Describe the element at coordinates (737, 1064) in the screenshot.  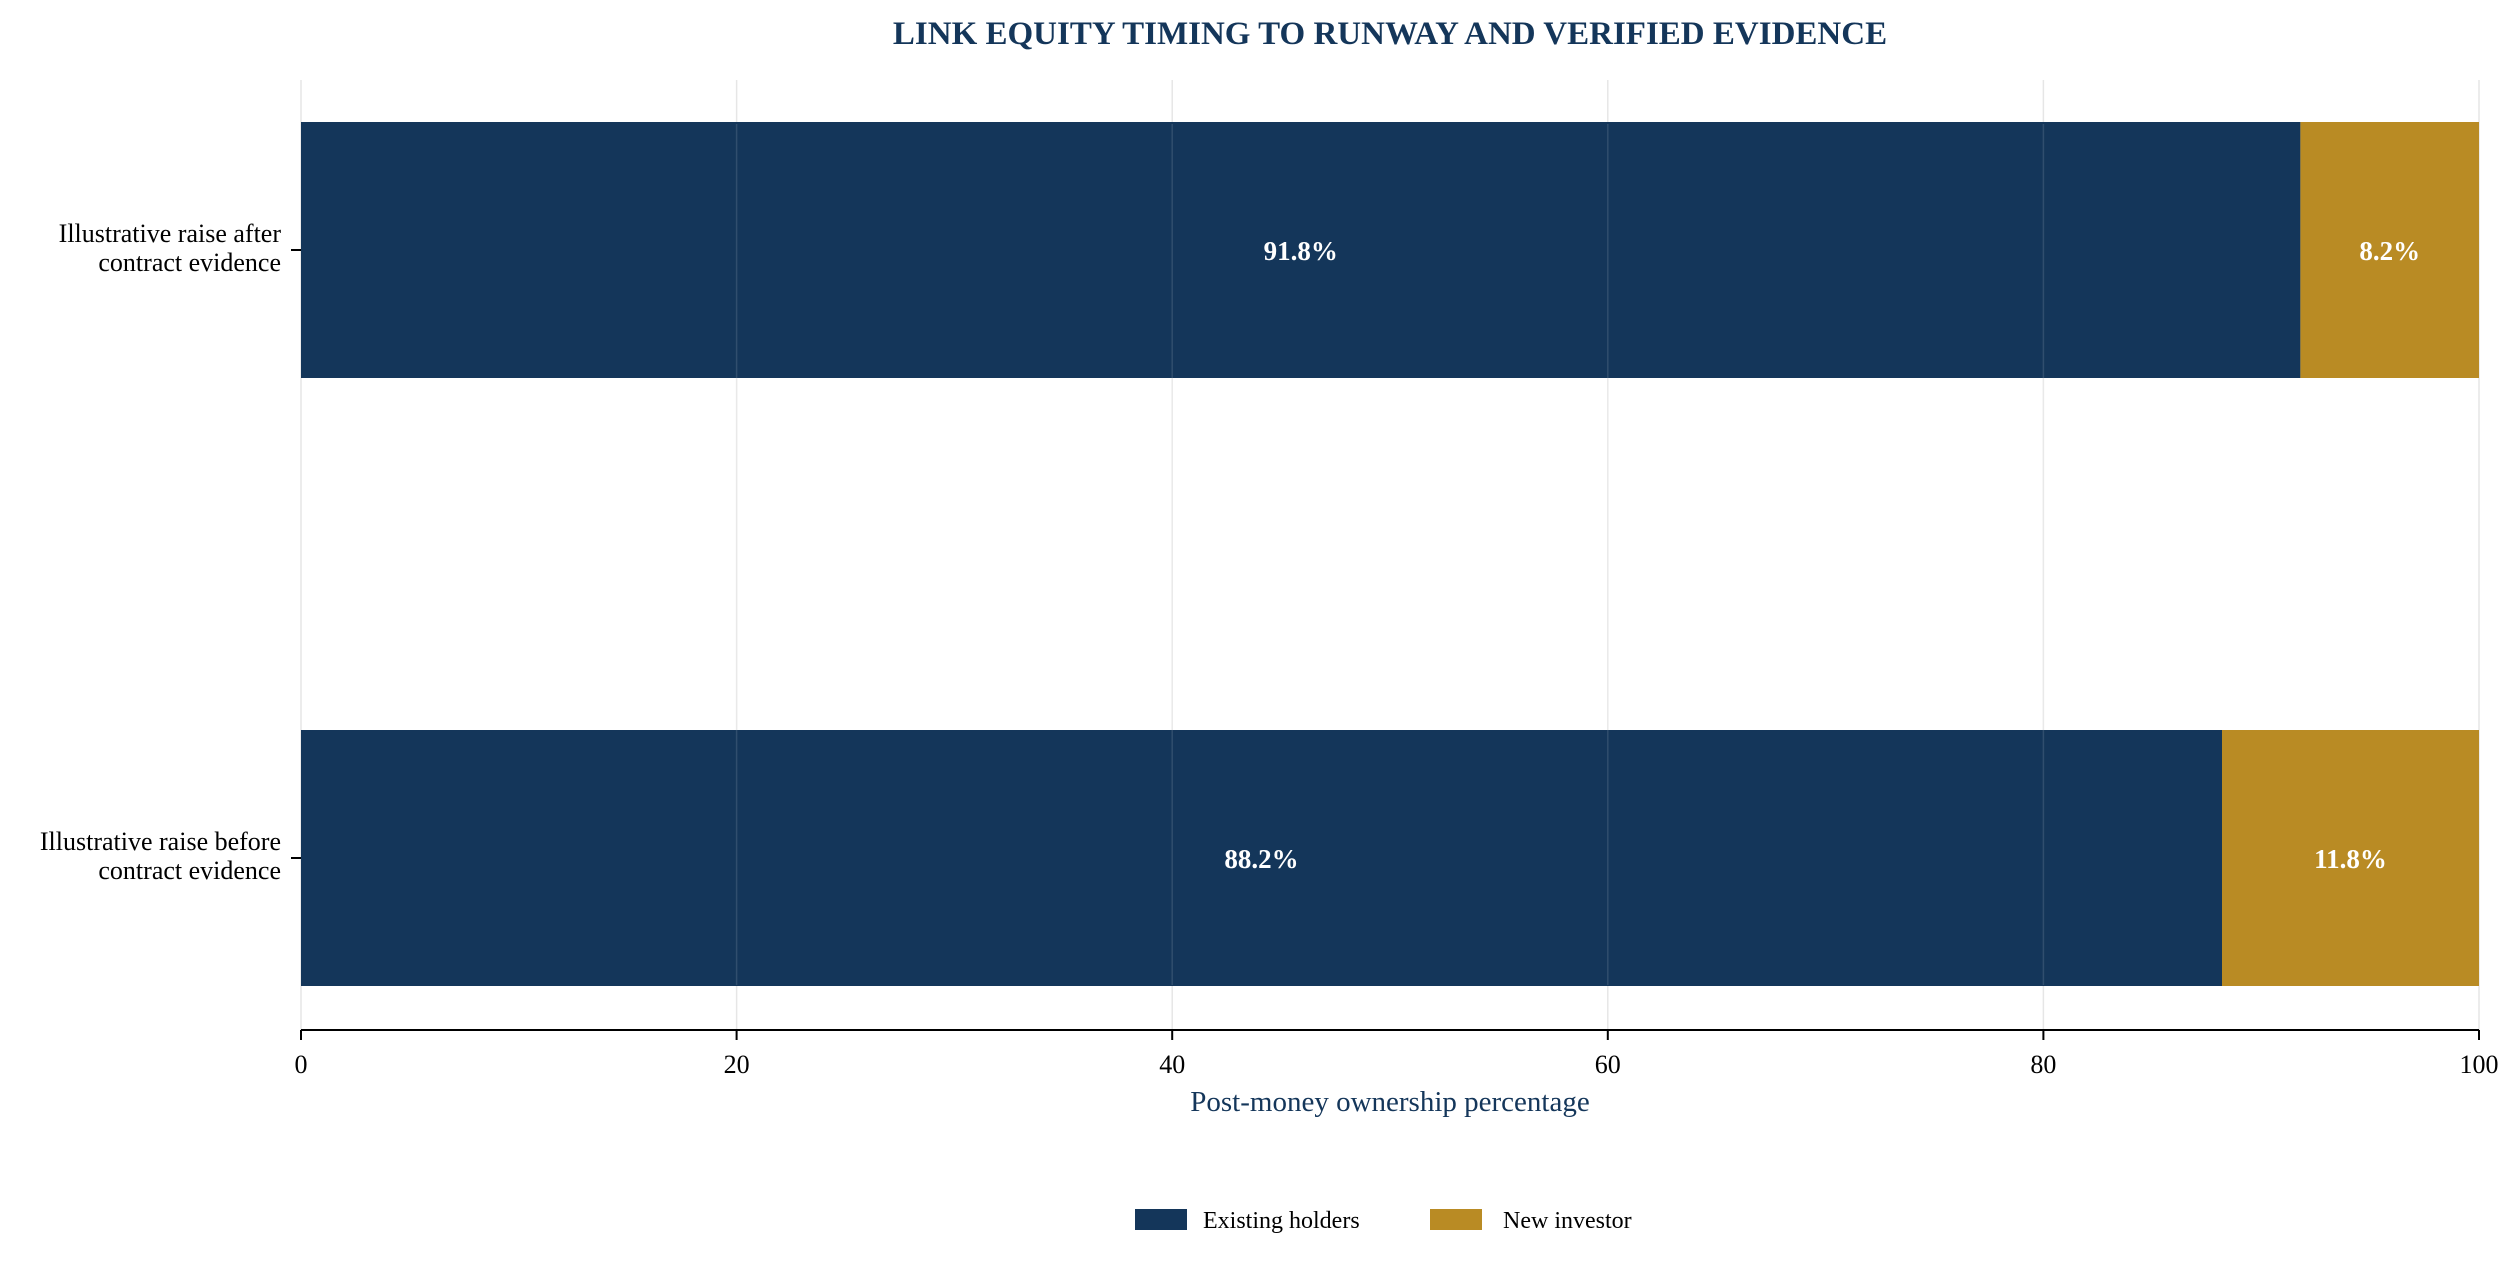
I see `x-tick-label: 20` at that location.